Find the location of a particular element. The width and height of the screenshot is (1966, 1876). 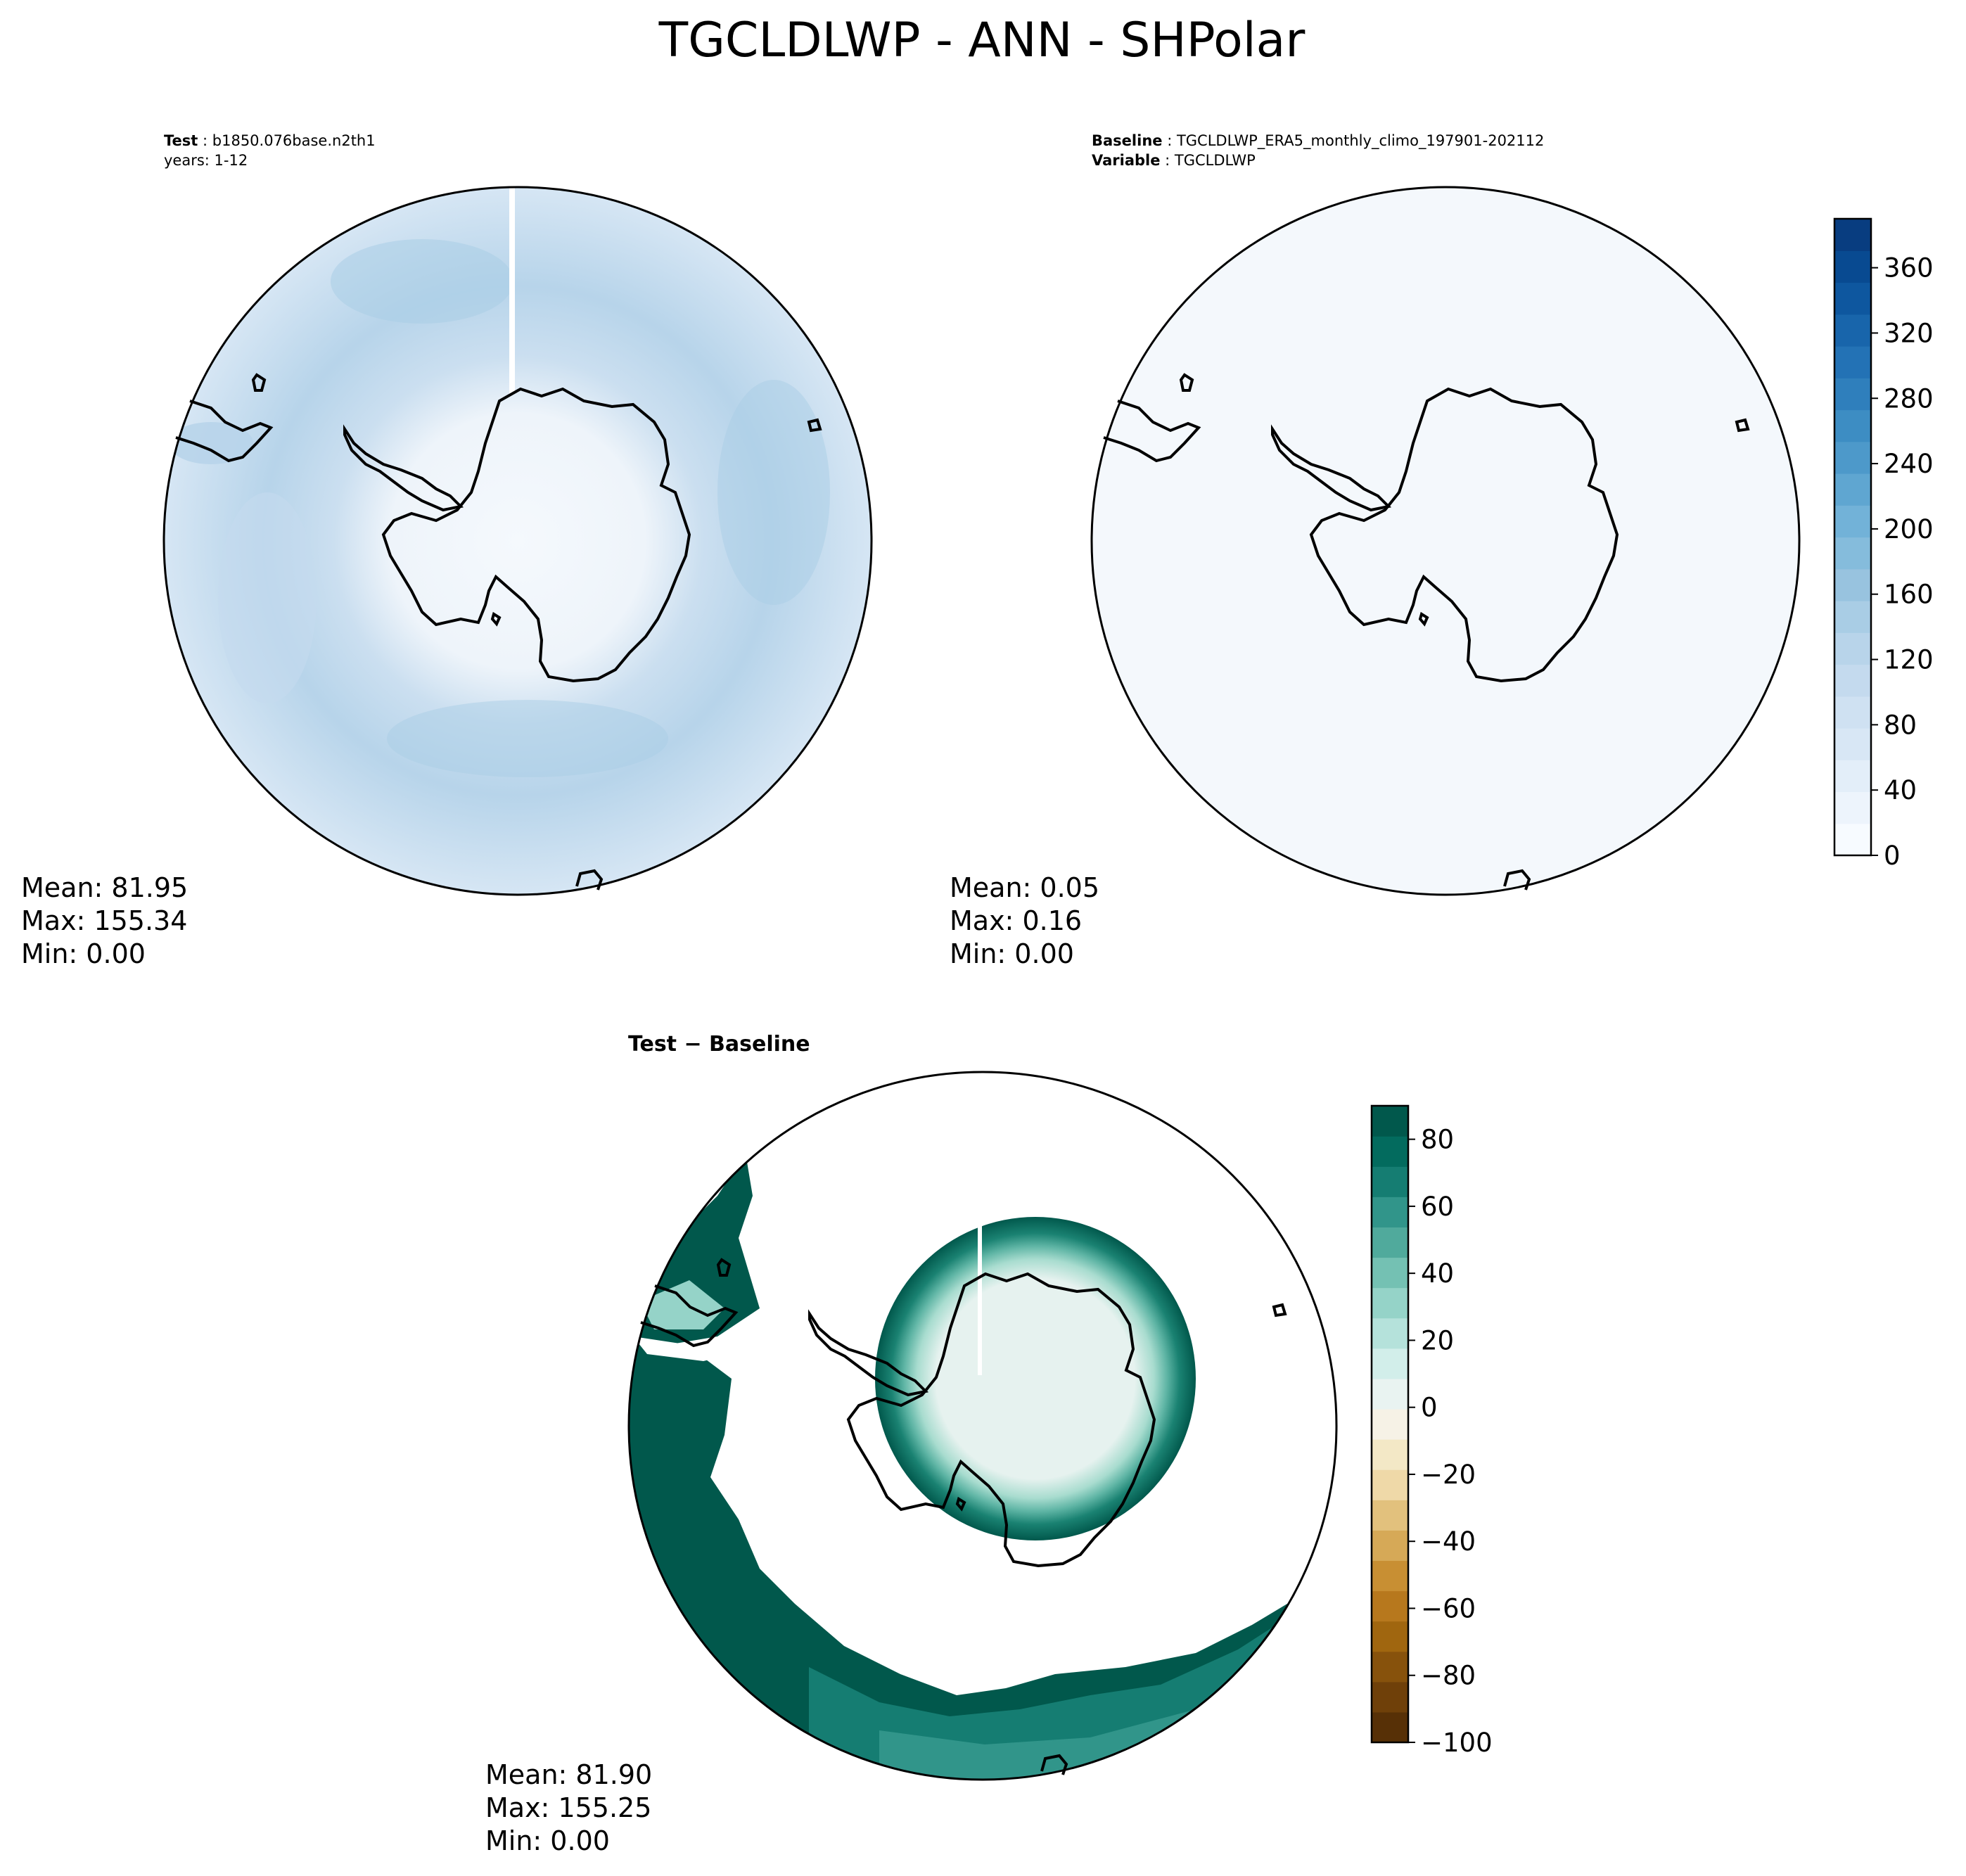

baseline-map-boundary is located at coordinates (1445, 541).